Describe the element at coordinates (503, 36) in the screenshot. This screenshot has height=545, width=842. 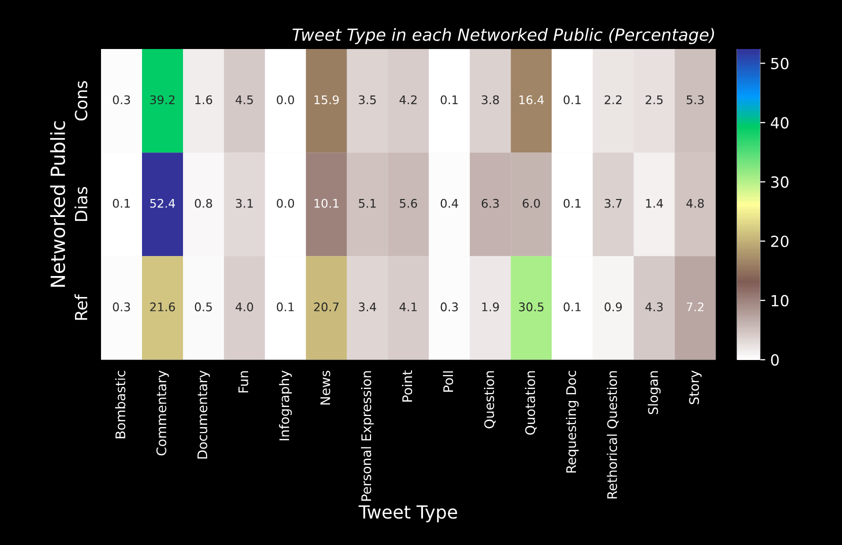
I see `chart-title: Tweet Type in each Networked Public (Percentage)` at that location.